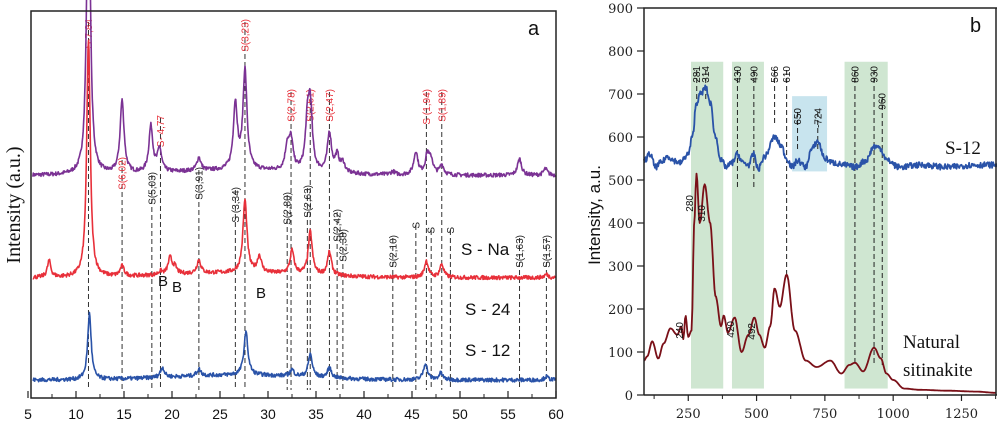 This screenshot has width=997, height=425. I want to click on reference-line-label: S(5,03), so click(152, 188).